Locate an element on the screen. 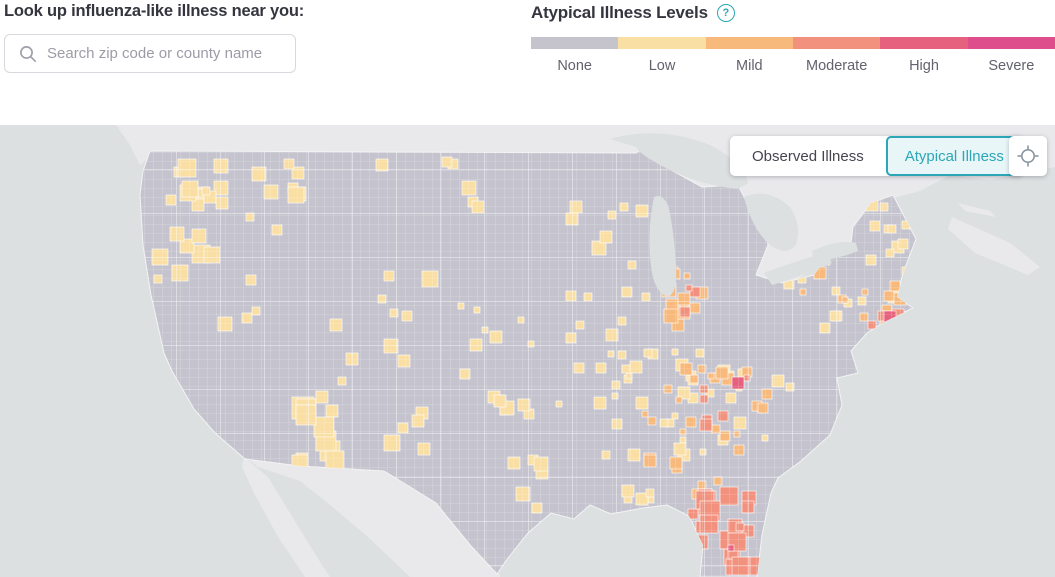  legend-bar is located at coordinates (793, 43).